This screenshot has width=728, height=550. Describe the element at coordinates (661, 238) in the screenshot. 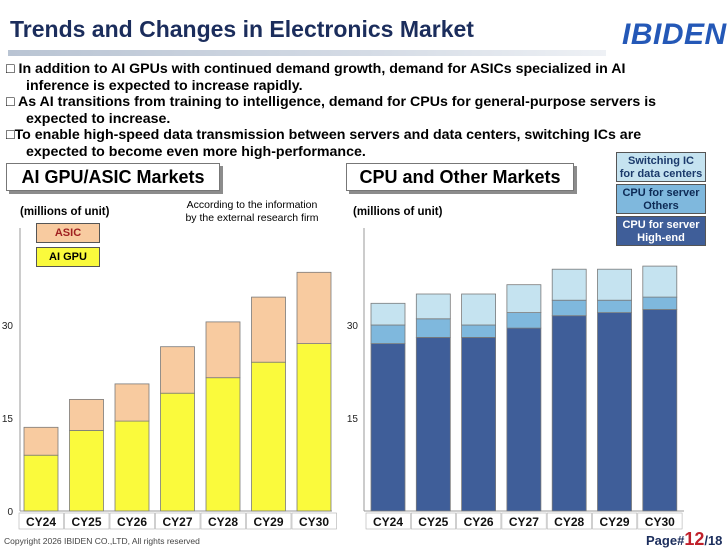

I see `legend-cpu-highend-line-2: High-end` at that location.